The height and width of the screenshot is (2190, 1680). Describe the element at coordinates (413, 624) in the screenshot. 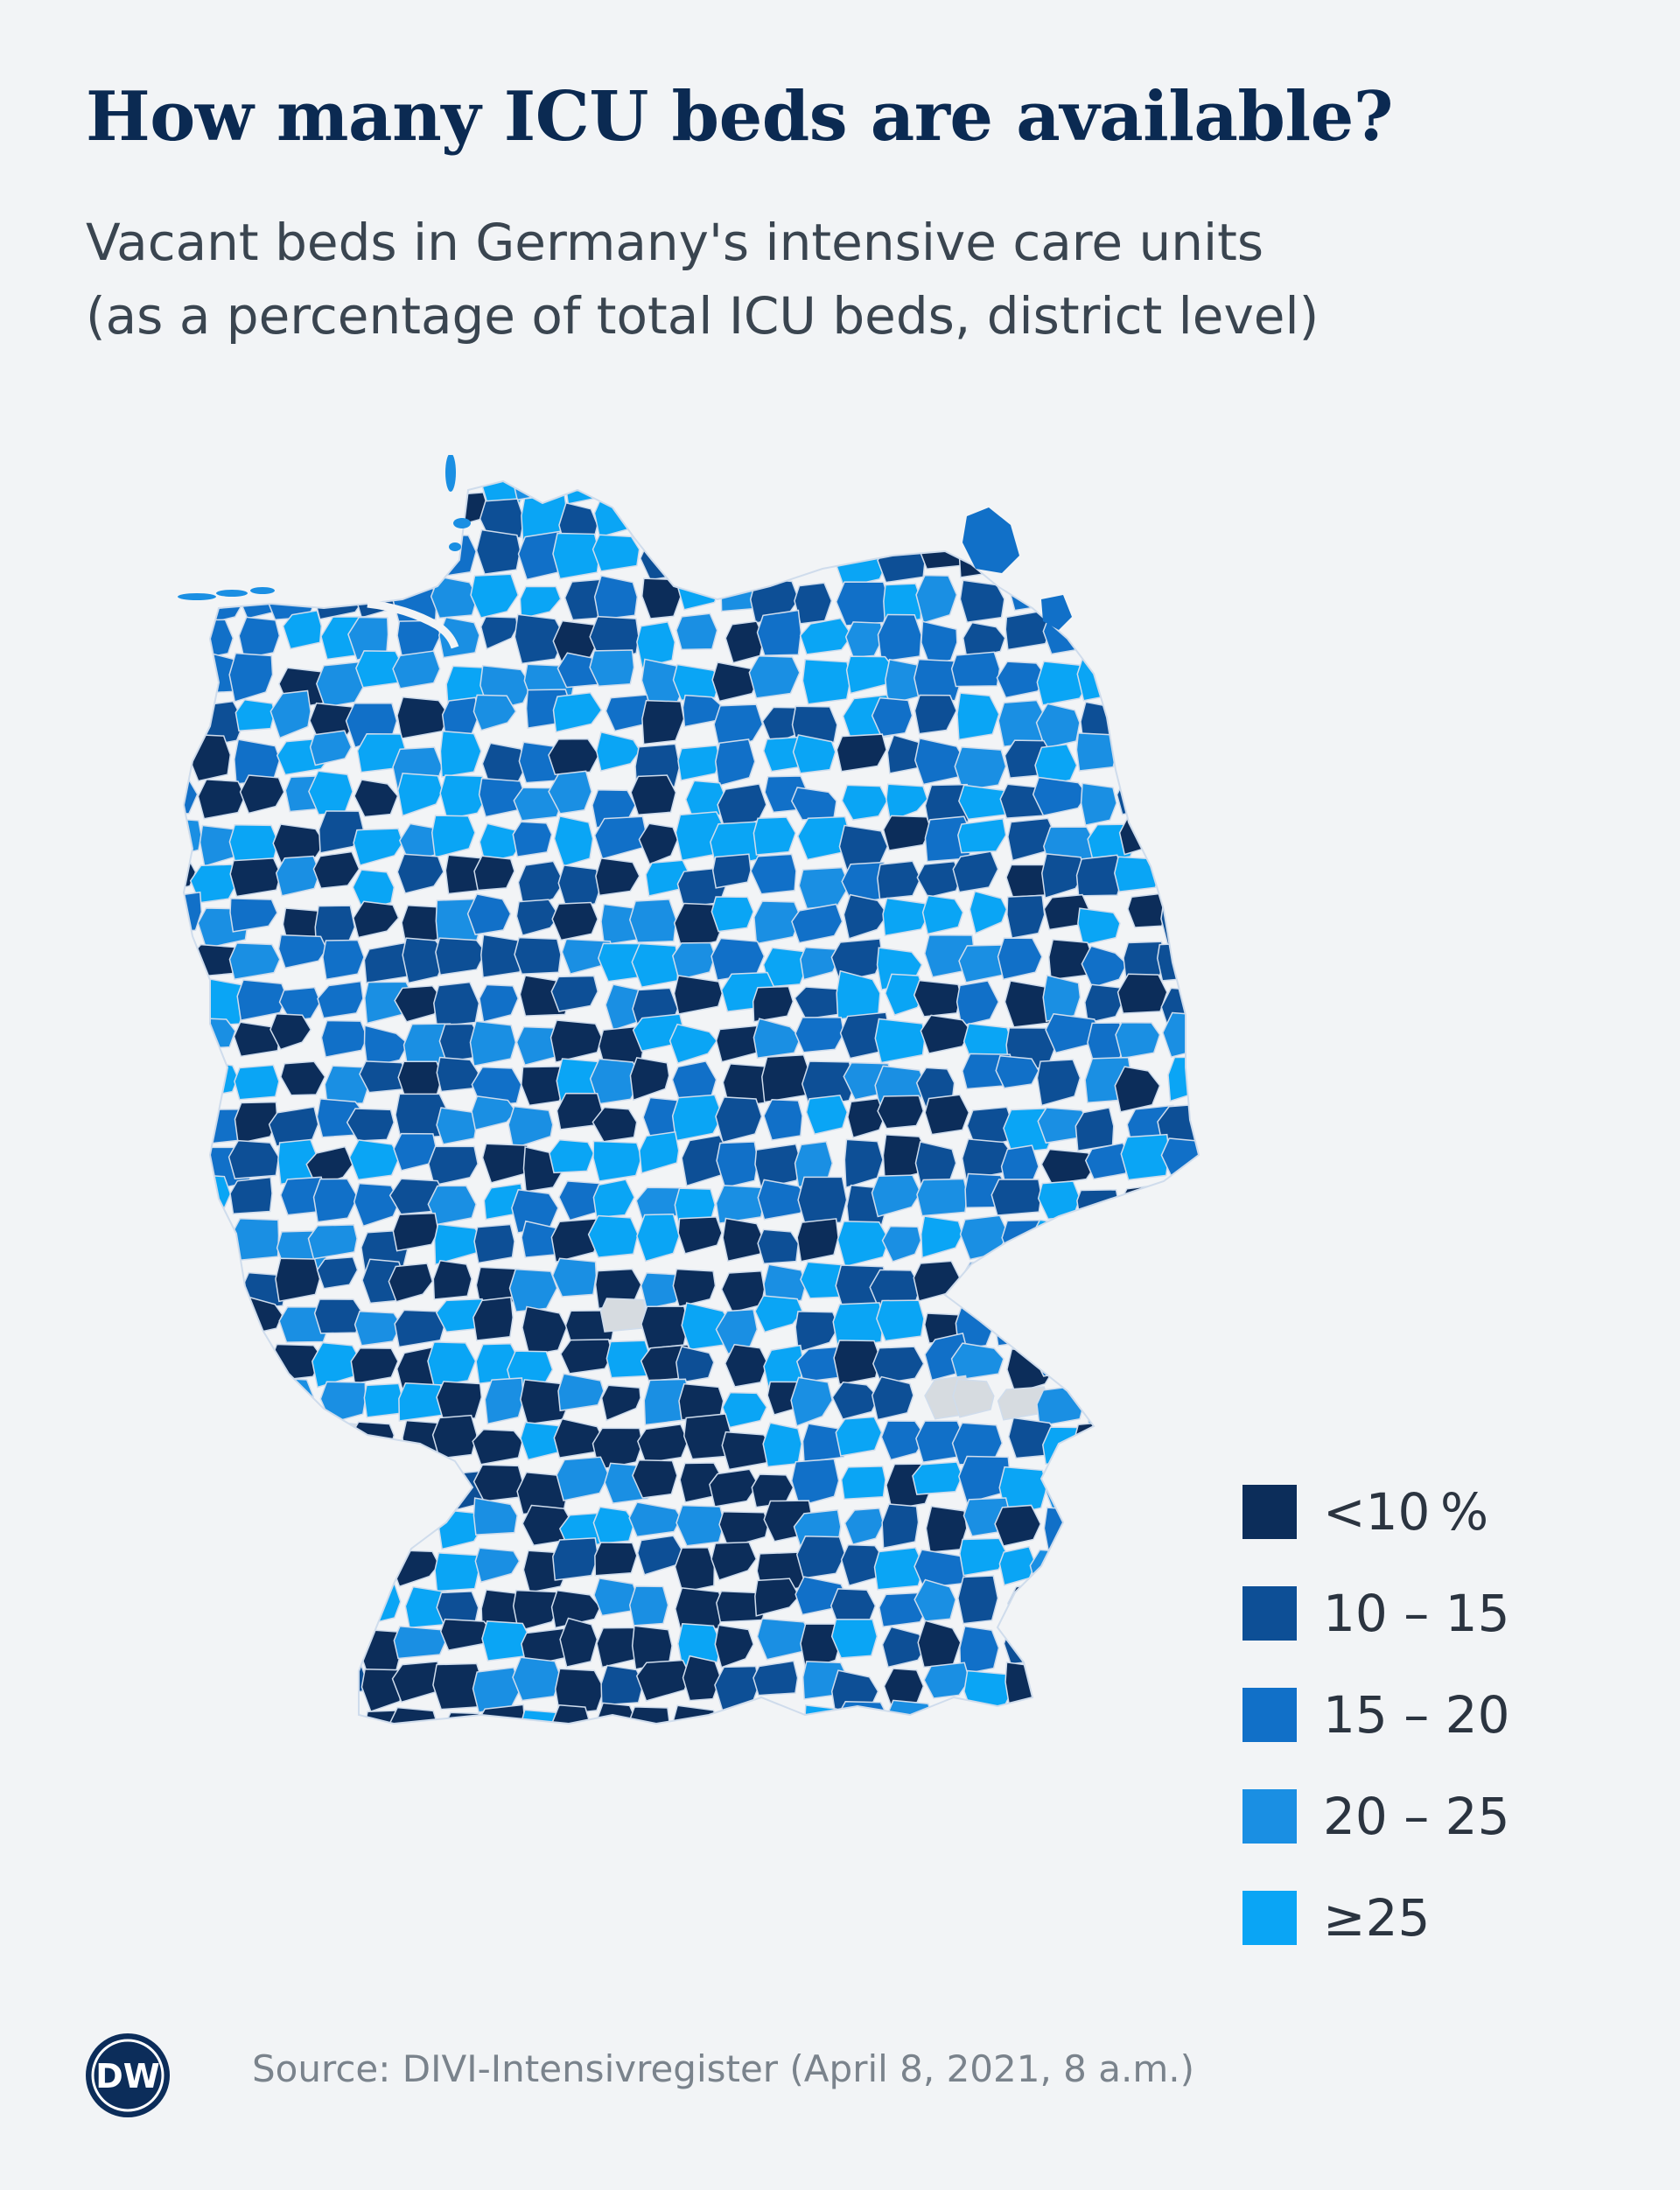

I see `elbe-estuary` at that location.